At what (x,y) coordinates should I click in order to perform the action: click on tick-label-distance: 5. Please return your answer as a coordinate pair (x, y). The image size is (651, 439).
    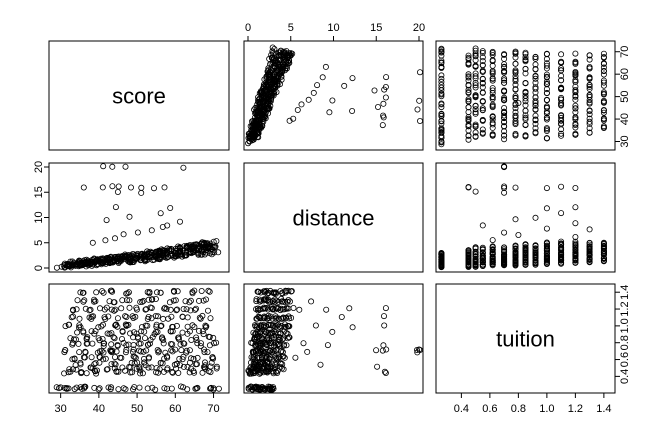
    Looking at the image, I should click on (39, 243).